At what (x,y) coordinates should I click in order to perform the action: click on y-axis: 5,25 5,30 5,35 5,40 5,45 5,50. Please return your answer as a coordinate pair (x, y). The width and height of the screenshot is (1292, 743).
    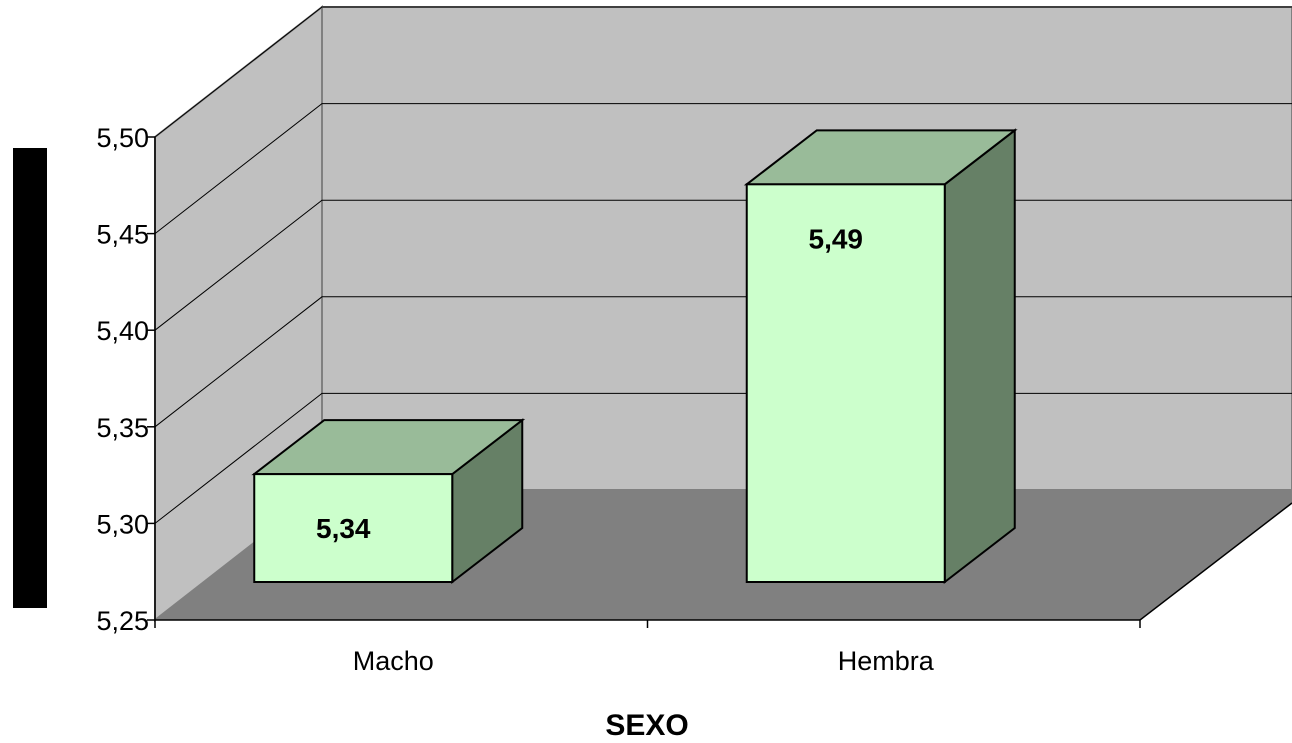
    Looking at the image, I should click on (126, 379).